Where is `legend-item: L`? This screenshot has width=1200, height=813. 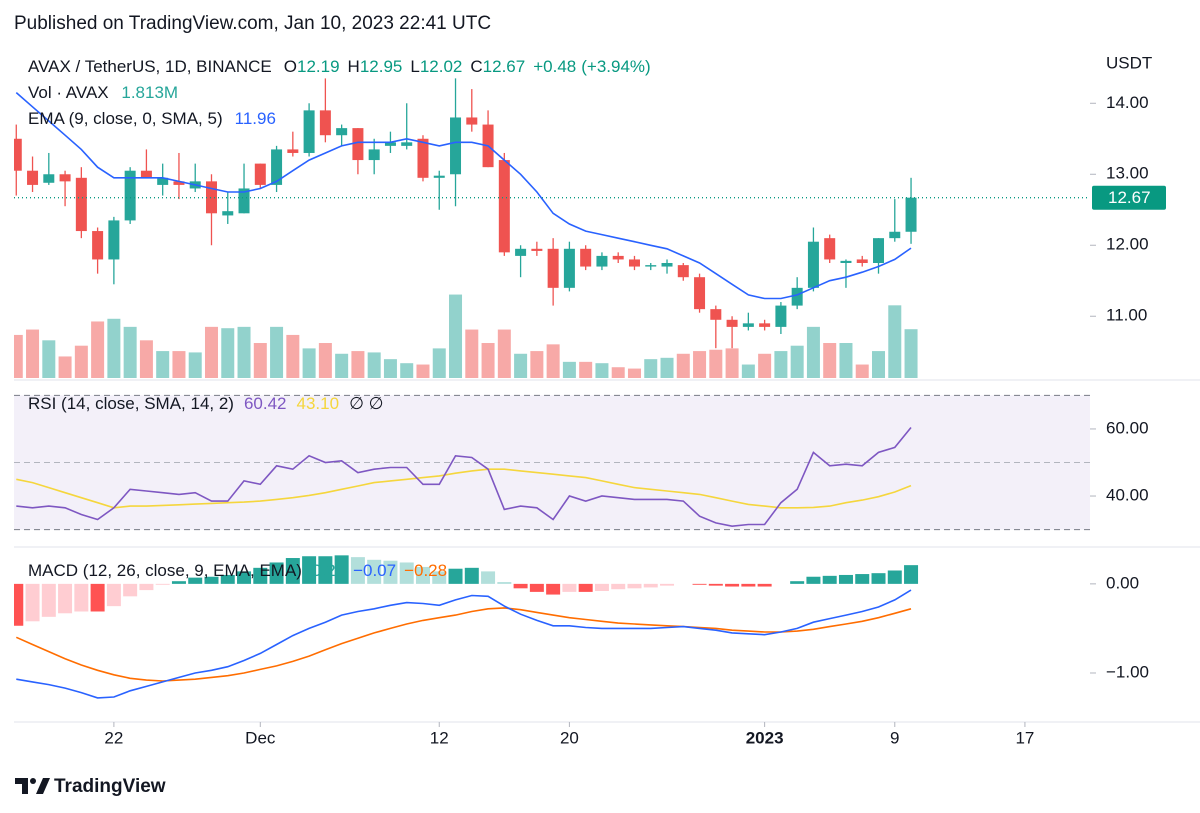
legend-item: L is located at coordinates (414, 66).